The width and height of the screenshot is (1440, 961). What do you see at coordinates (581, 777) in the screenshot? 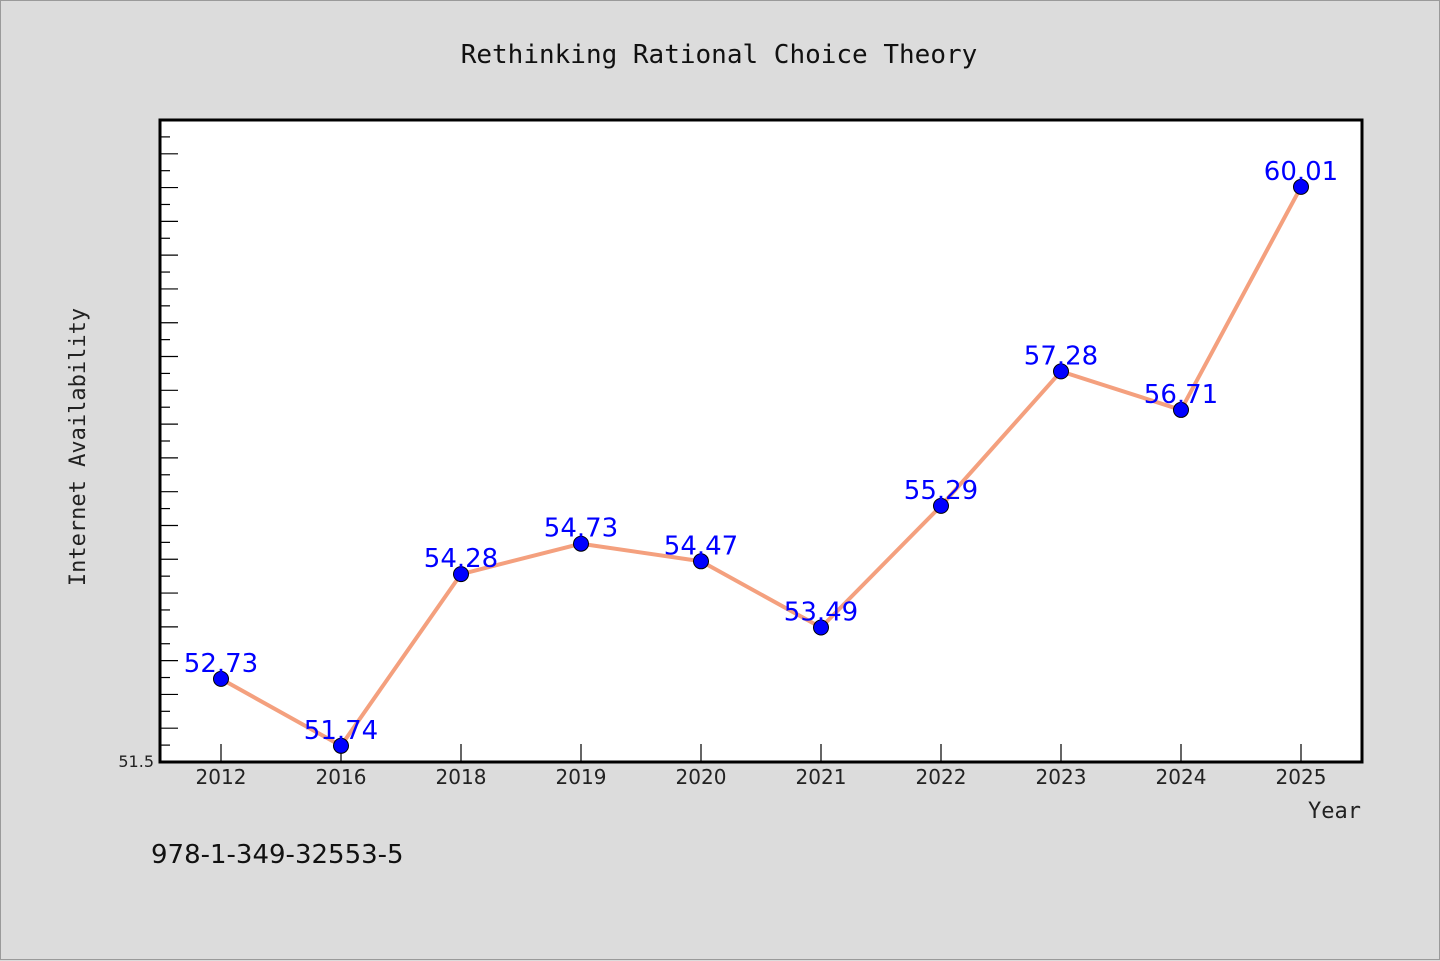
I see `x-tick-label: 2019` at bounding box center [581, 777].